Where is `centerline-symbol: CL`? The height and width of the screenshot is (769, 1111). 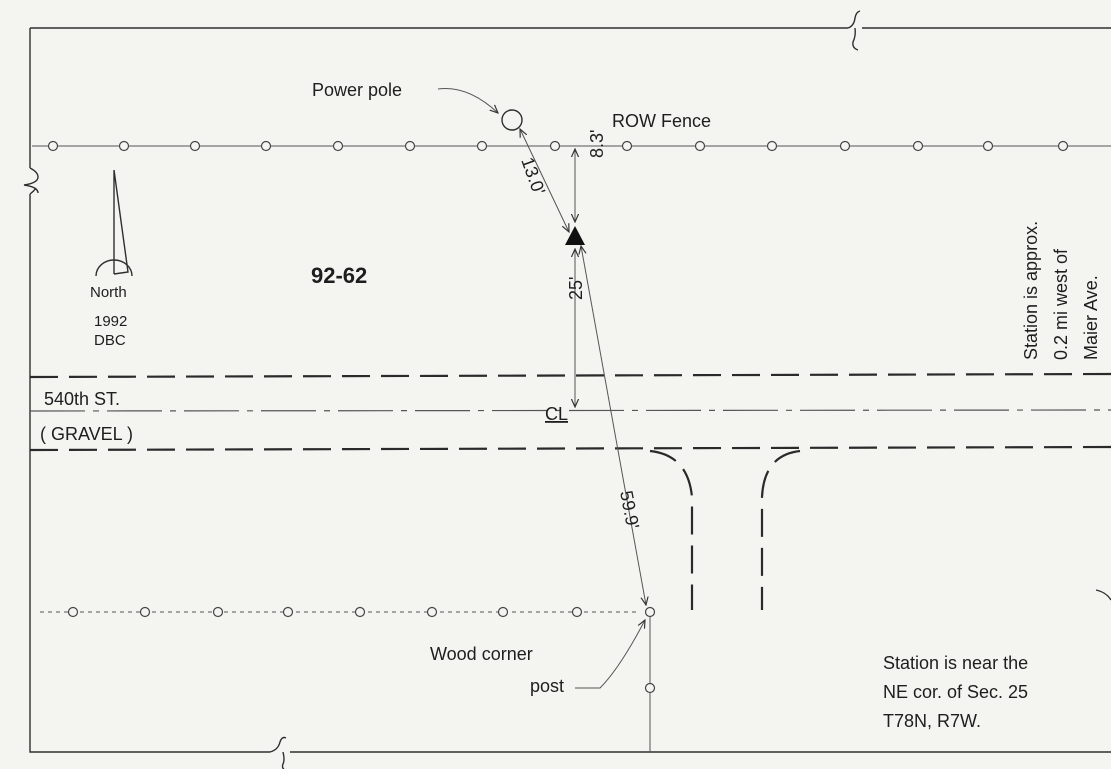
centerline-symbol: CL is located at coordinates (556, 414).